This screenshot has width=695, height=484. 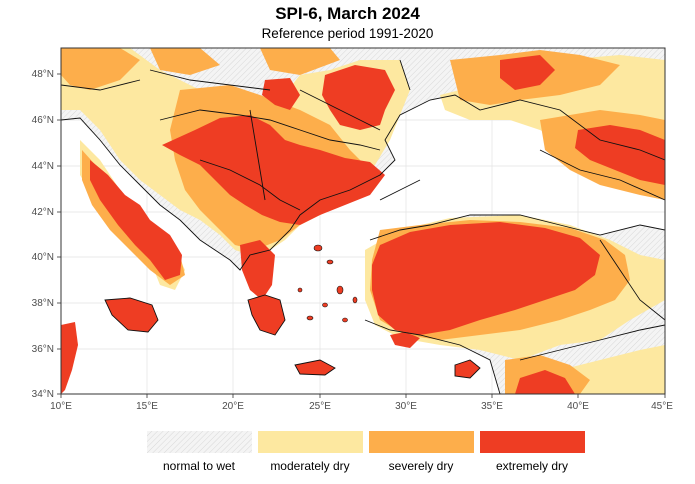 What do you see at coordinates (578, 406) in the screenshot?
I see `lon-tick-label: 40°E` at bounding box center [578, 406].